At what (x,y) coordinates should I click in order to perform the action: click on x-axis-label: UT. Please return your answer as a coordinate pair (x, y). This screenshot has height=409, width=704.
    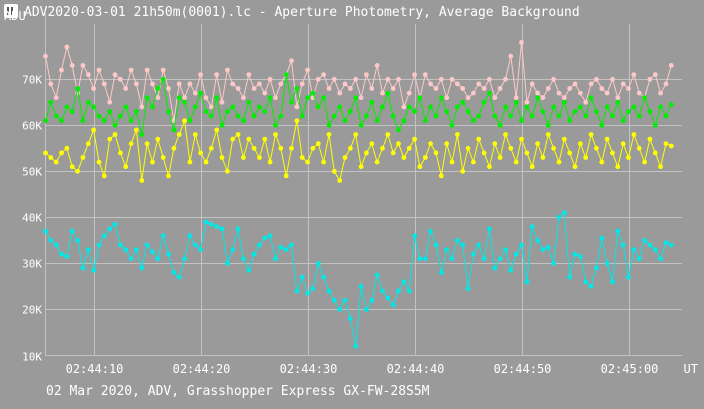
    Looking at the image, I should click on (691, 369).